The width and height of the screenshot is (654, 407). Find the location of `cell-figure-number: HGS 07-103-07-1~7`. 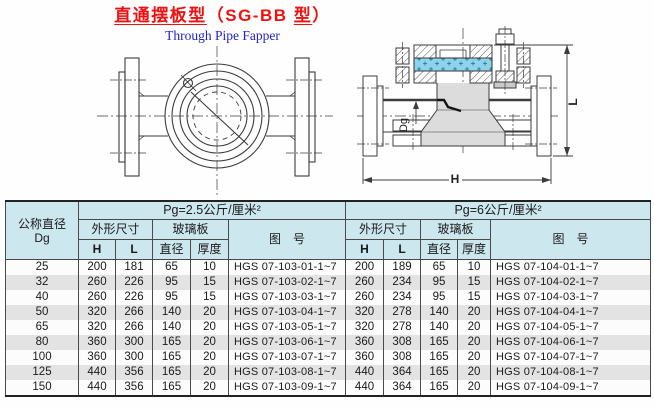

cell-figure-number: HGS 07-103-07-1~7 is located at coordinates (287, 357).